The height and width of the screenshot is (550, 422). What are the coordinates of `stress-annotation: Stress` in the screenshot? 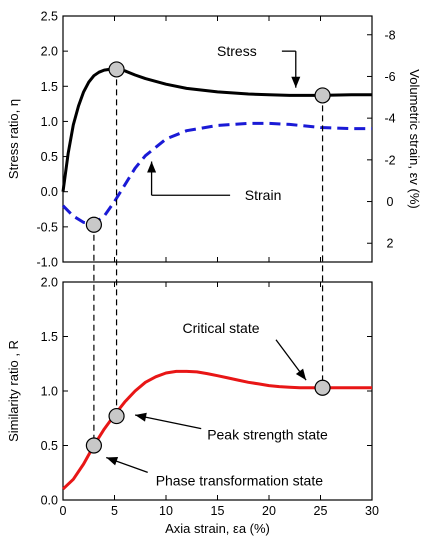 It's located at (237, 51).